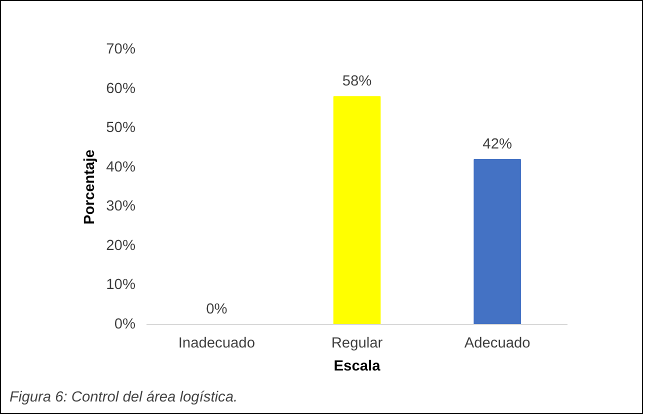 The width and height of the screenshot is (645, 416). I want to click on x-tick-label: Adecuado, so click(497, 344).